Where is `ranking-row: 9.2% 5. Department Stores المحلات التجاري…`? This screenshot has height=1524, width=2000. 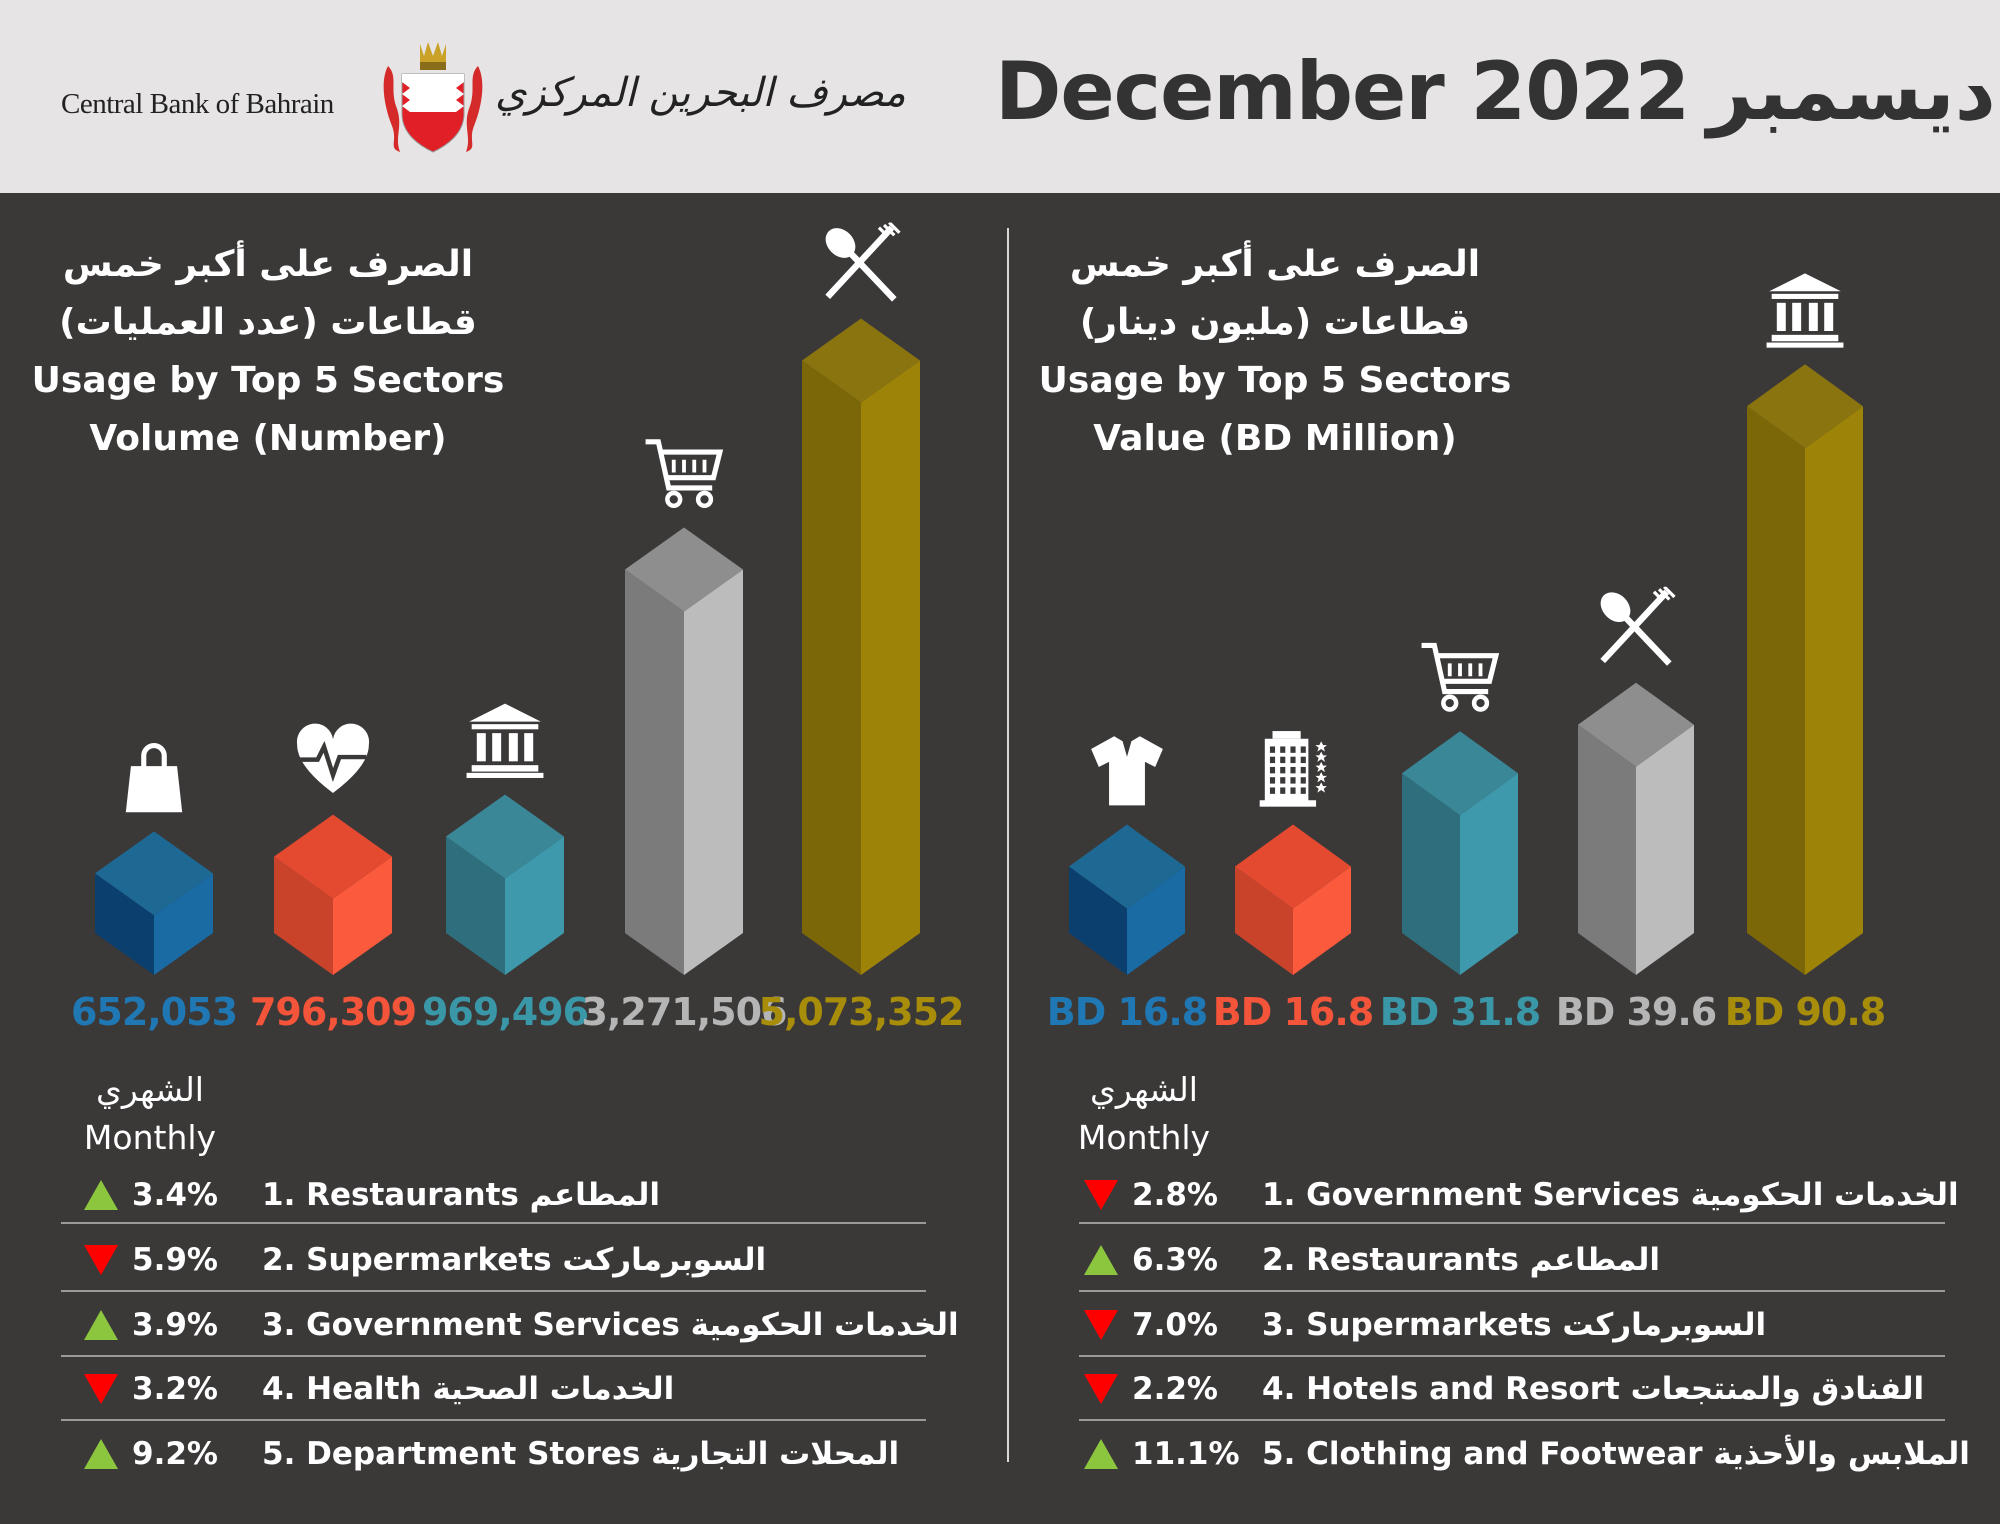
ranking-row: 9.2% 5. Department Stores المحلات التجاري… is located at coordinates (491, 1454).